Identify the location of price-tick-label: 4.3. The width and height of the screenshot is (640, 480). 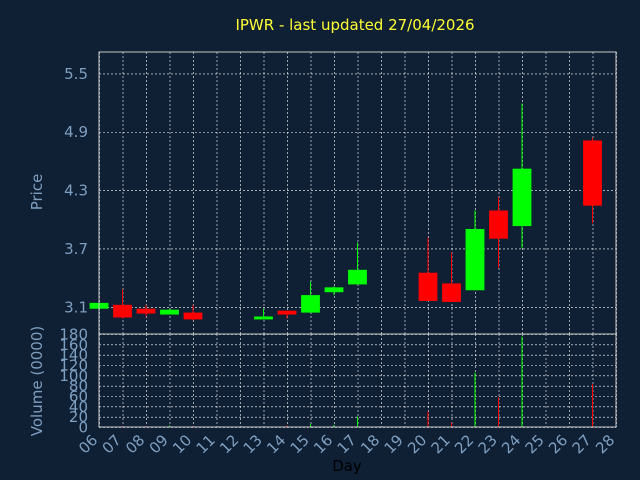
(76, 191).